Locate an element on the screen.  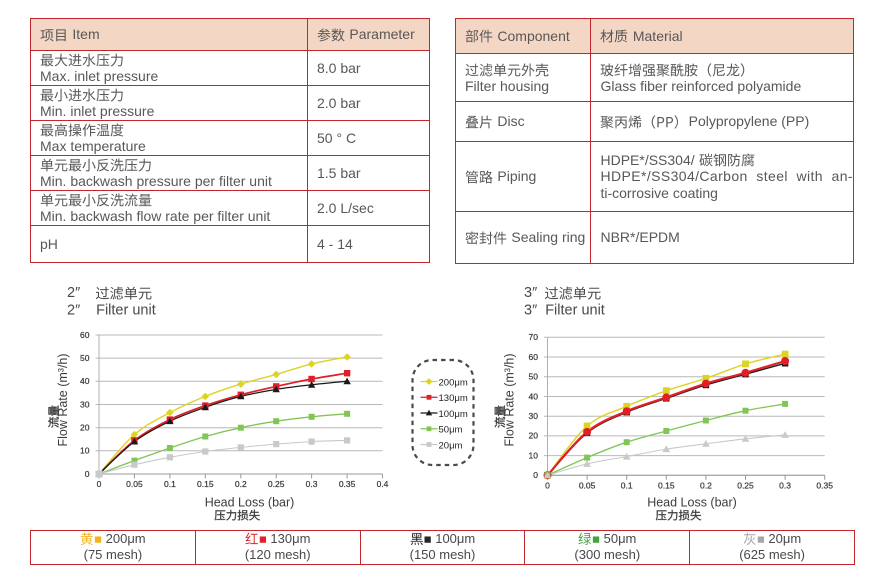
svg-text: 70 is located at coordinates (534, 337).